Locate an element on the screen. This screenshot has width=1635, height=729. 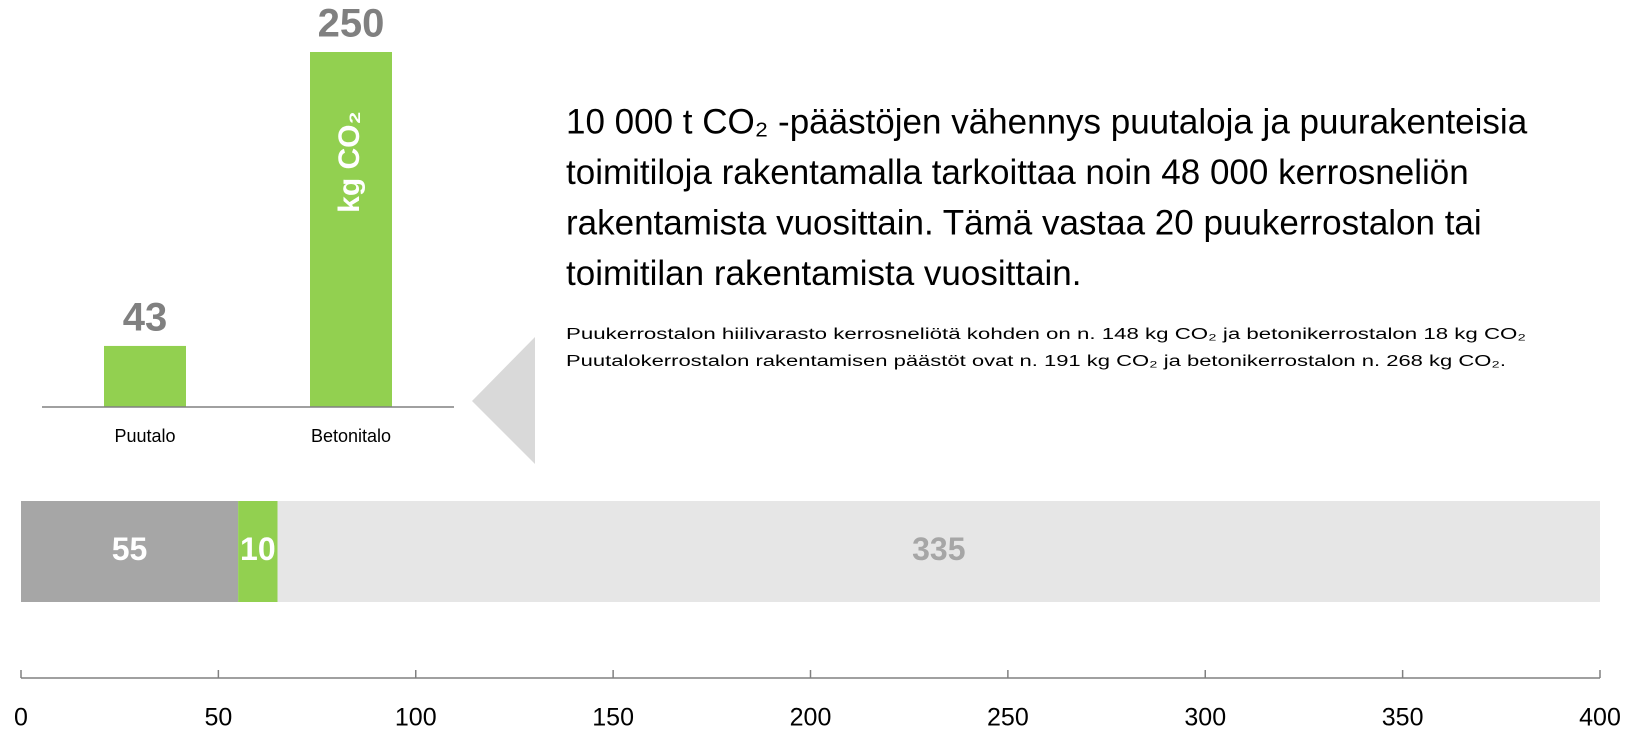
value-label: 43 is located at coordinates (145, 318).